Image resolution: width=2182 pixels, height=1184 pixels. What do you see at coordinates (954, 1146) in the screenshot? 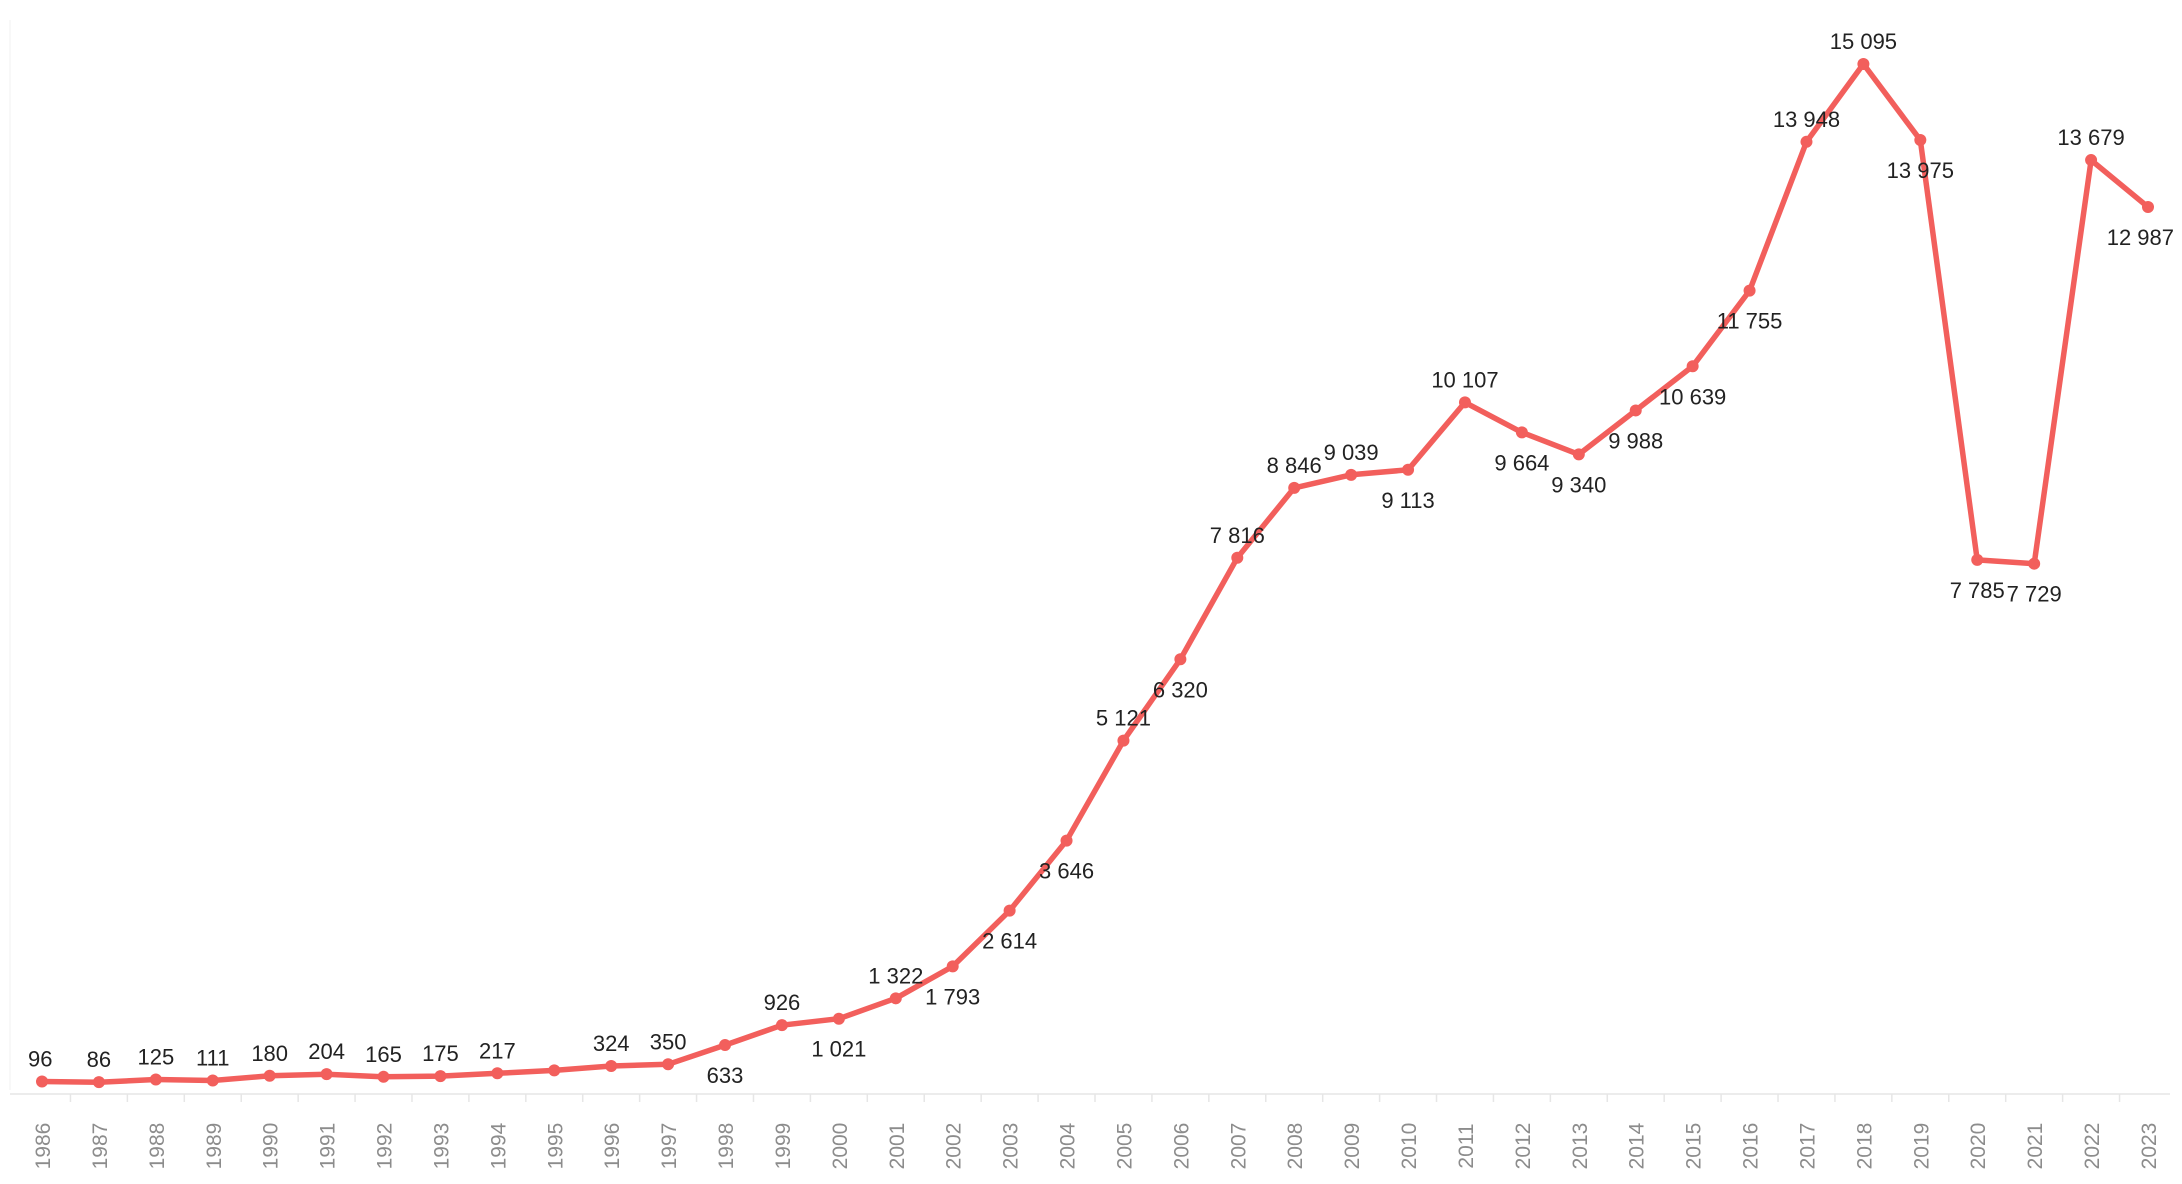
I see `x-tick-label: 2002` at bounding box center [954, 1146].